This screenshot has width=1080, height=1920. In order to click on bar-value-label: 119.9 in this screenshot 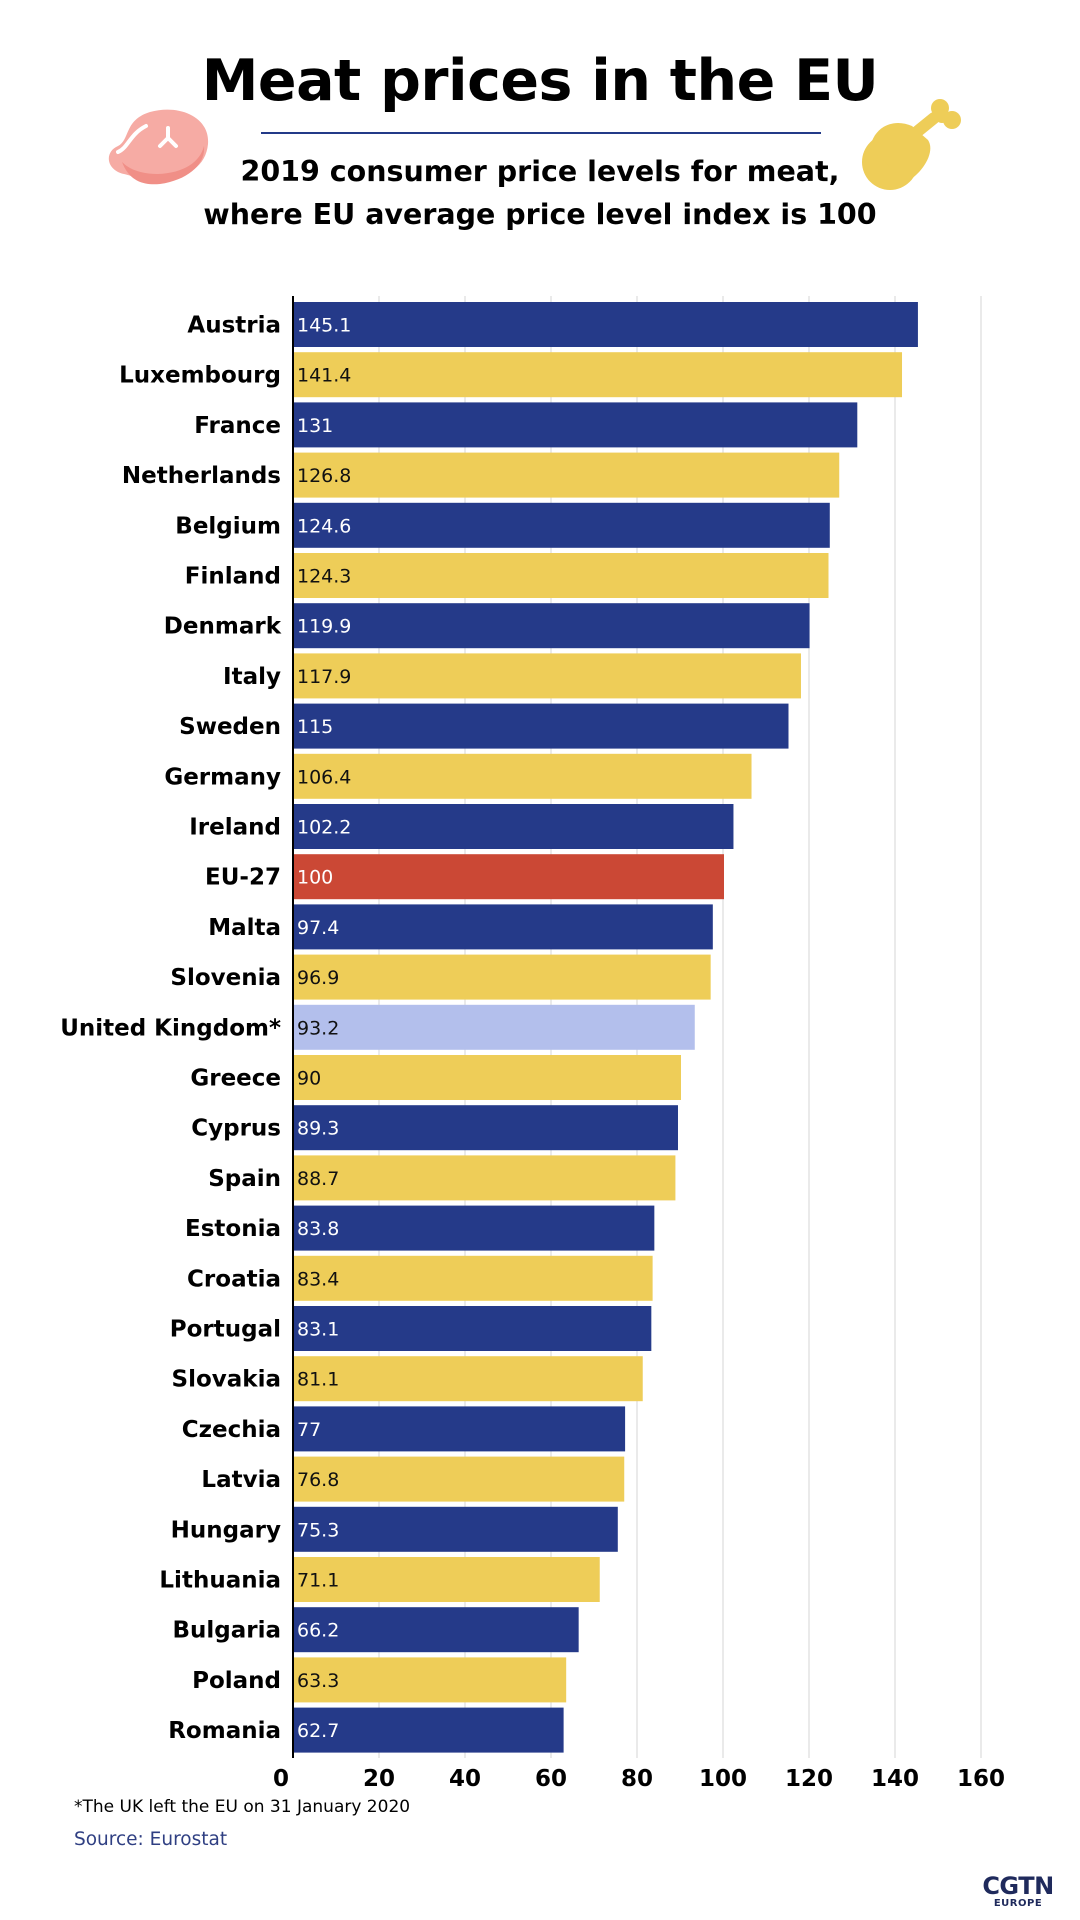, I will do `click(324, 627)`.